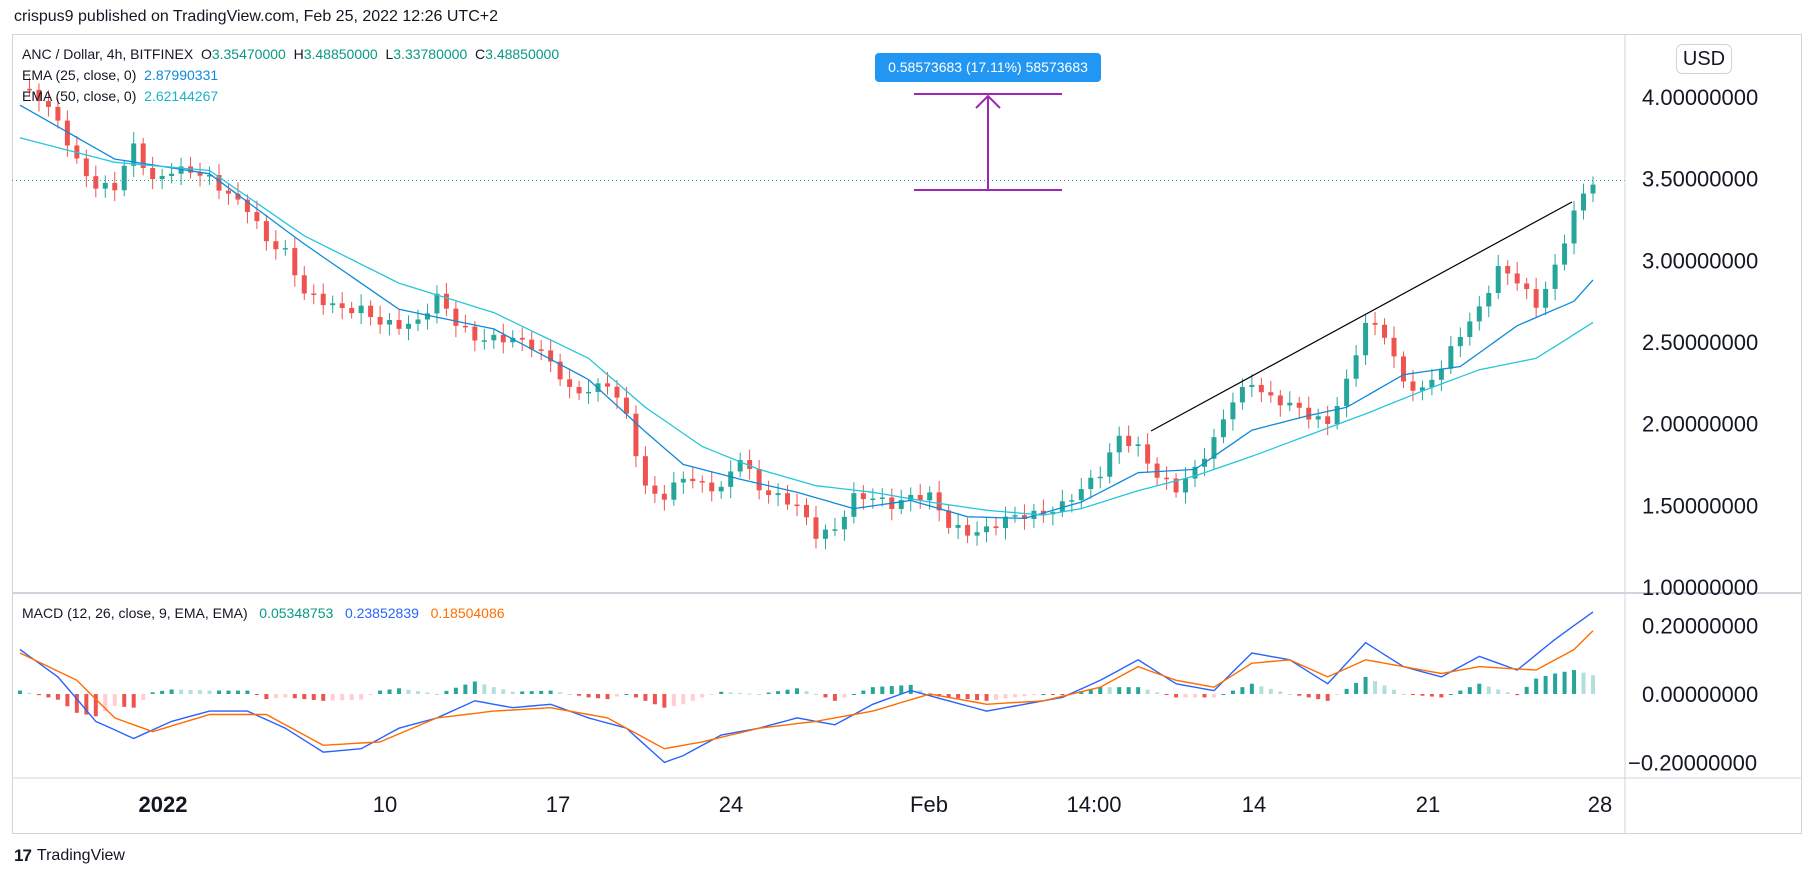  What do you see at coordinates (1700, 342) in the screenshot?
I see `price-tick-label: 2.50000000` at bounding box center [1700, 342].